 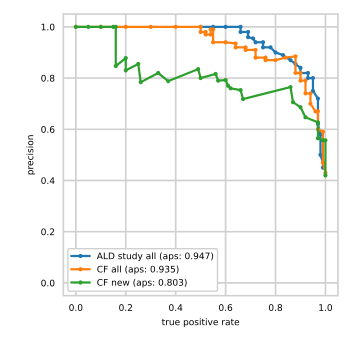 What do you see at coordinates (325, 307) in the screenshot?
I see `x-tick-label: 1.0` at bounding box center [325, 307].